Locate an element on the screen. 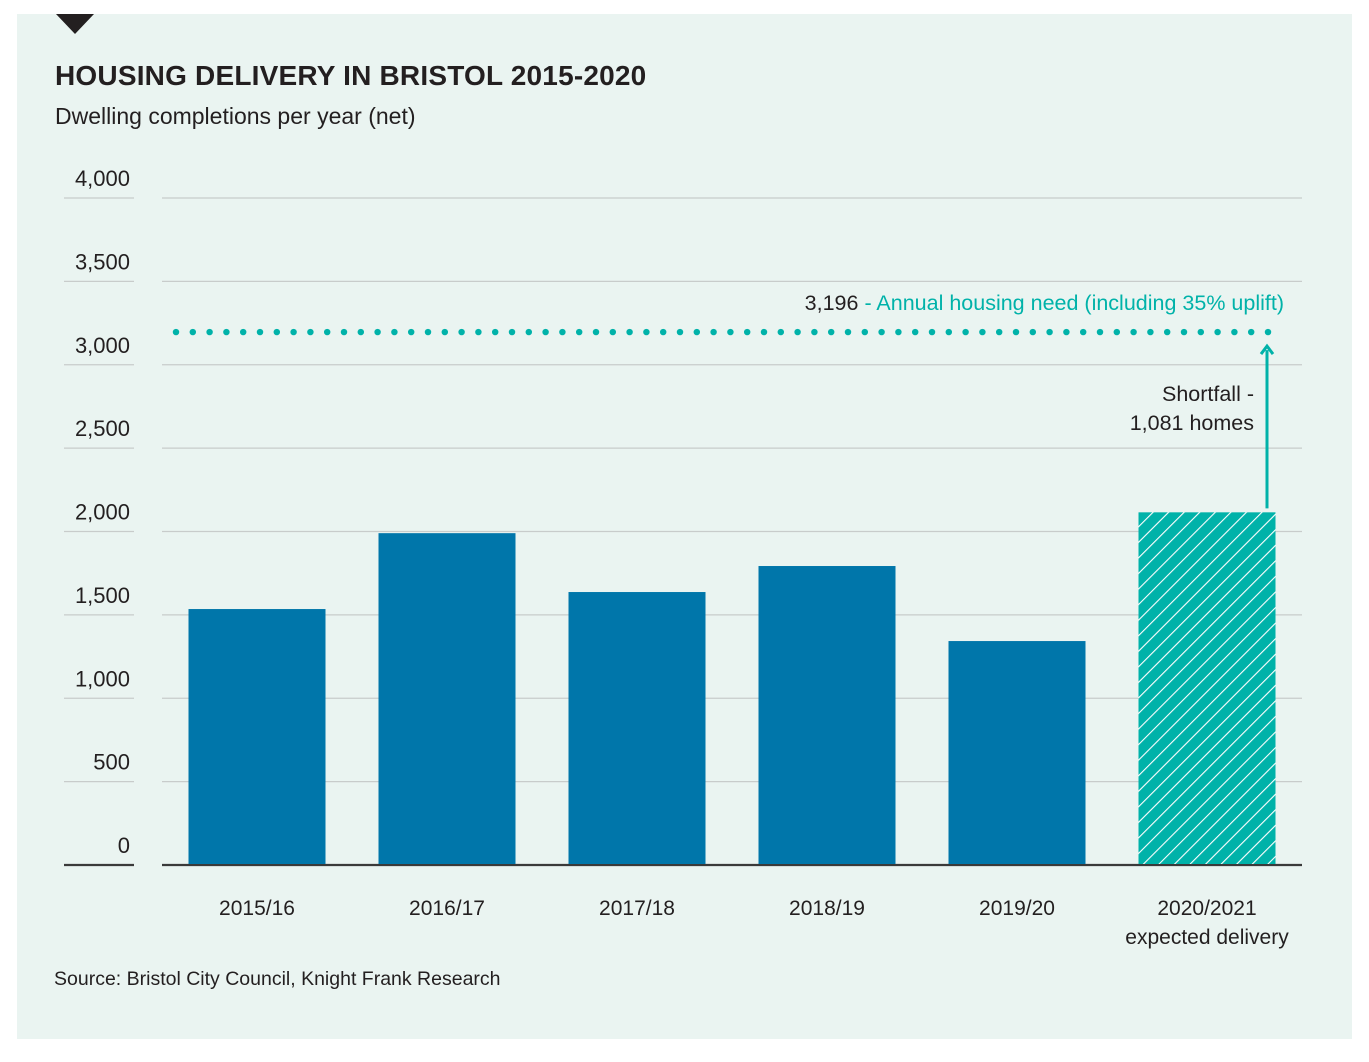 The height and width of the screenshot is (1062, 1369). shortfall-label-line1: Shortfall - is located at coordinates (1208, 394).